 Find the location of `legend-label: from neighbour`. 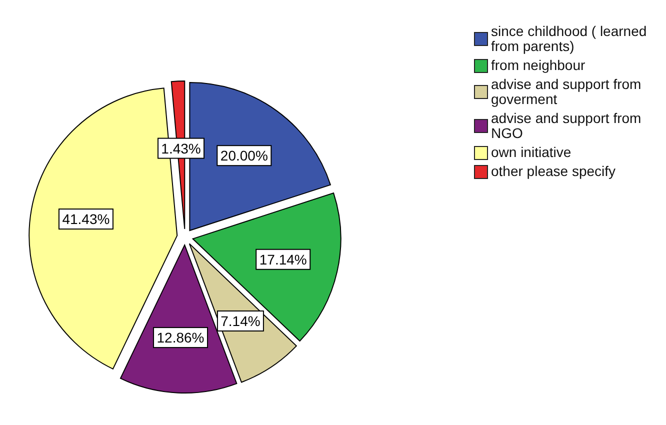

legend-label: from neighbour is located at coordinates (538, 65).